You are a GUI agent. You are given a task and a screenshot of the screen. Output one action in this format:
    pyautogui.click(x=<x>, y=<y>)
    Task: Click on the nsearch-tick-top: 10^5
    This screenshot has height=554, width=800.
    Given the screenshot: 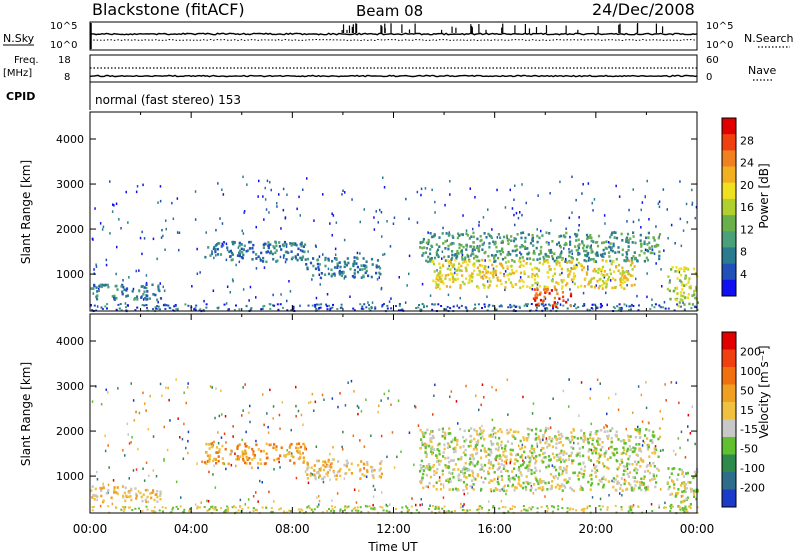 What is the action you would take?
    pyautogui.click(x=719, y=26)
    